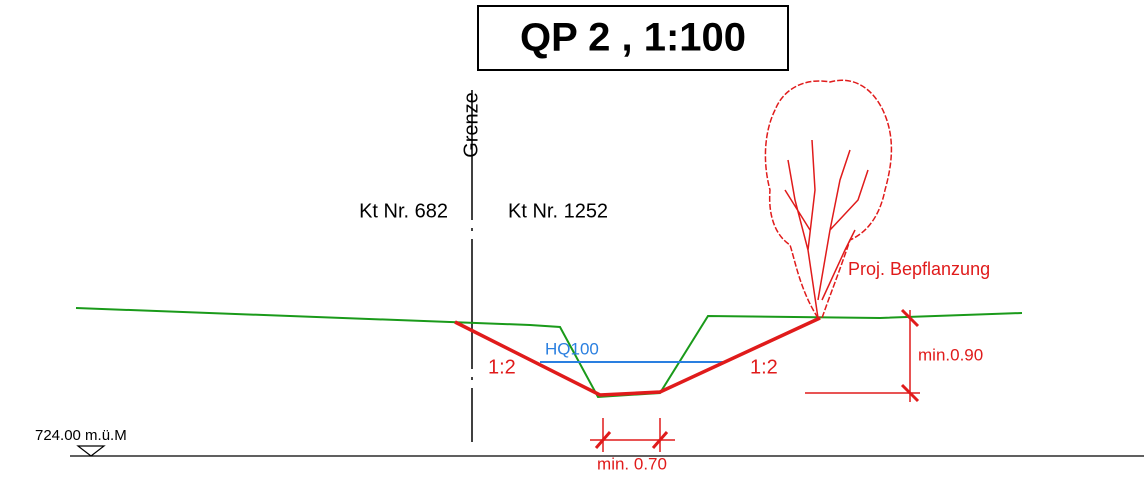  Describe the element at coordinates (471, 125) in the screenshot. I see `border-label: Grenze` at that location.